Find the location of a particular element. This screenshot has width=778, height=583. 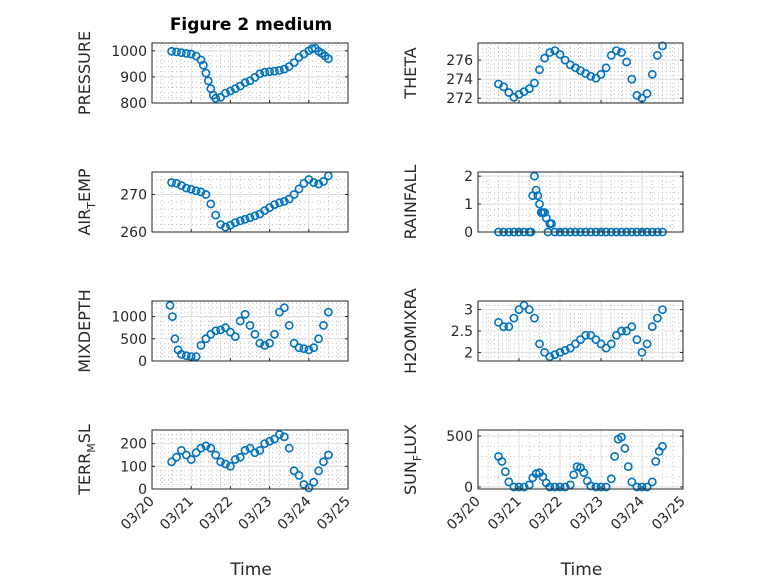

subplot-mixdepth: 0 500 1000 MIXDEPTH is located at coordinates (212, 331).